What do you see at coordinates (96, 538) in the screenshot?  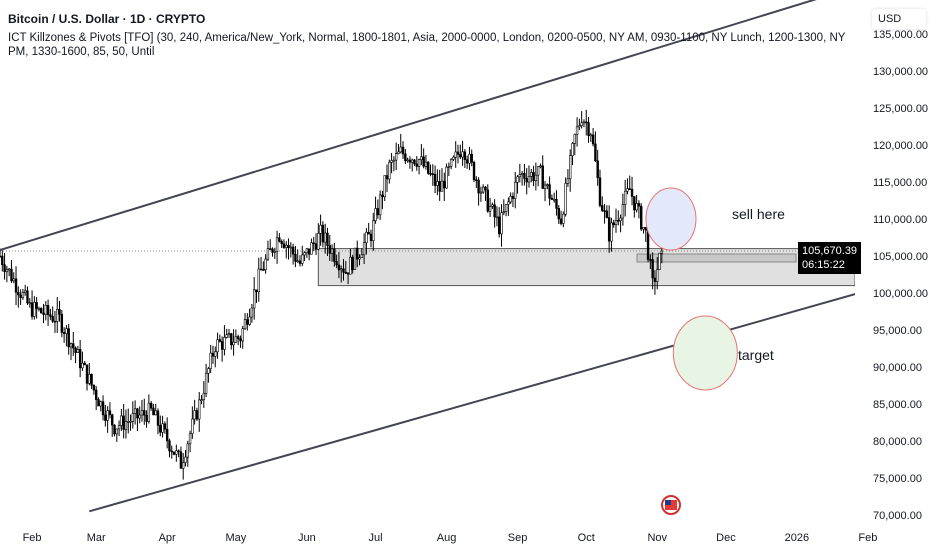 I see `x-tick-label: Mar` at bounding box center [96, 538].